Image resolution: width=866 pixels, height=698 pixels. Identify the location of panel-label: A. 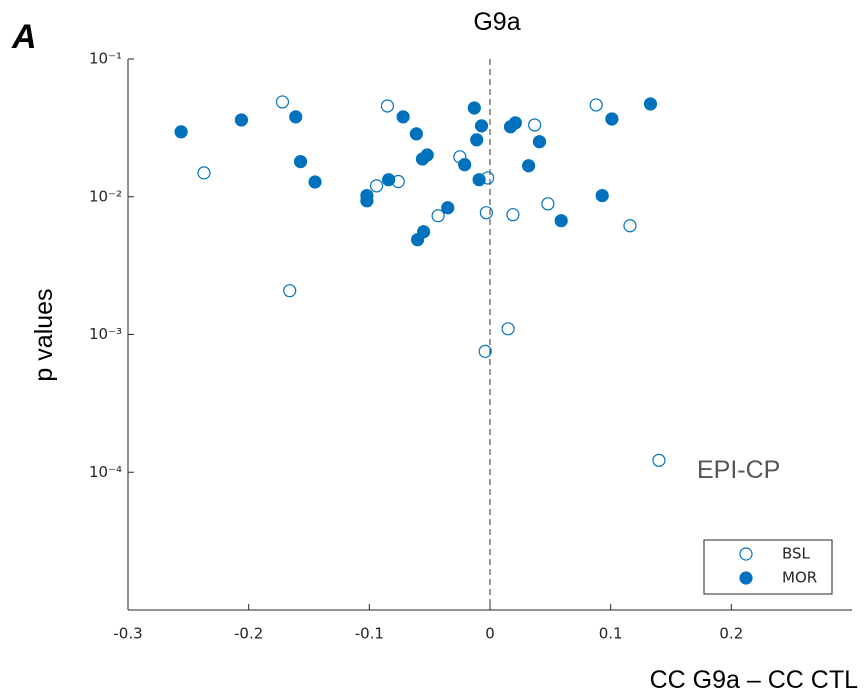
(24, 37).